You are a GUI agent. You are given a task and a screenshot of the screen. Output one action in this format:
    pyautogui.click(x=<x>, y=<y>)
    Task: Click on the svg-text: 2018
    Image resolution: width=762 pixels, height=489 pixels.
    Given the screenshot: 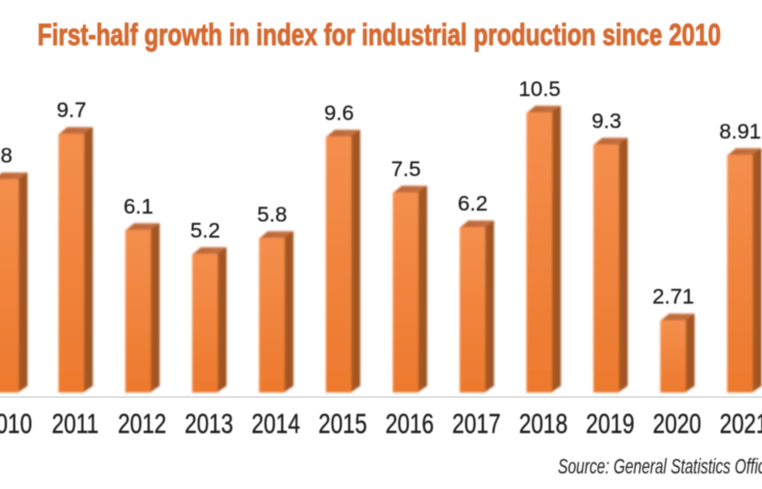 What is the action you would take?
    pyautogui.click(x=543, y=424)
    